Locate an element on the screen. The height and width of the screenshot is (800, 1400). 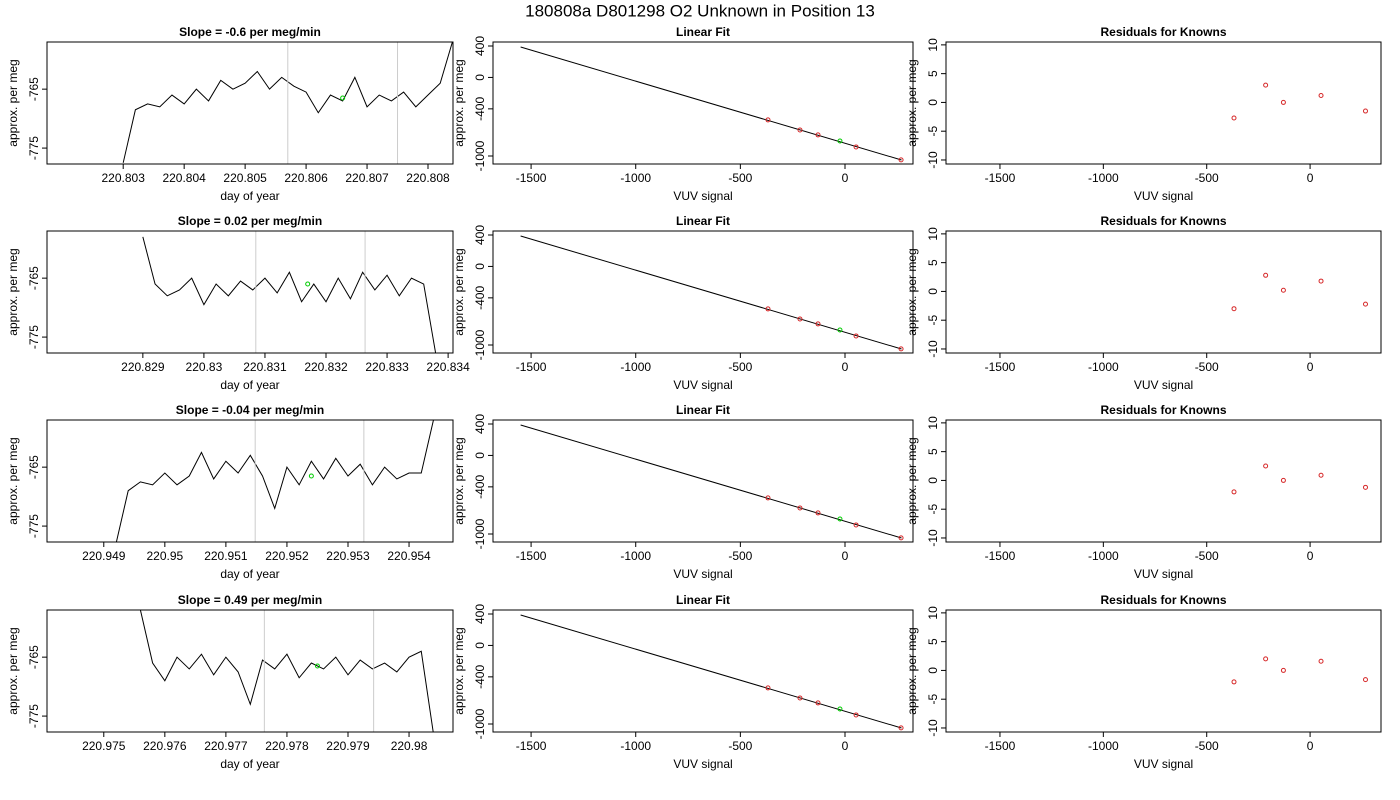
y-tick-label: 400 is located at coordinates (480, 46).